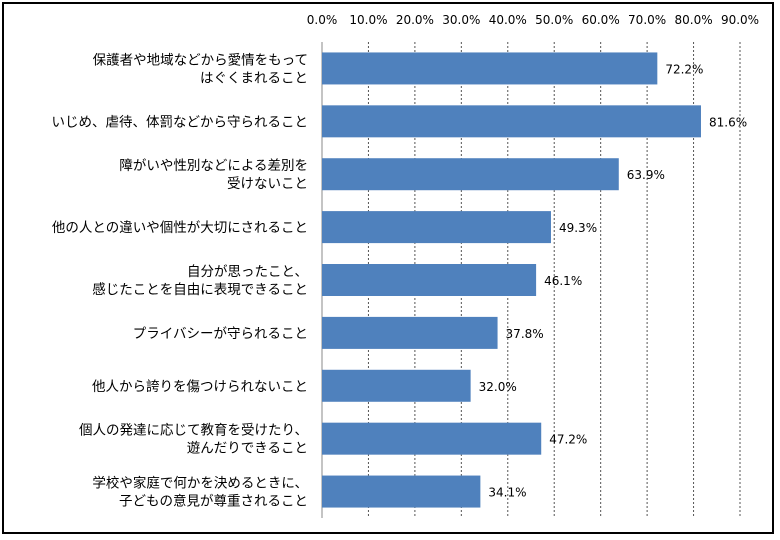 This screenshot has height=540, width=780. What do you see at coordinates (498, 387) in the screenshot?
I see `data-label: 32.0%` at bounding box center [498, 387].